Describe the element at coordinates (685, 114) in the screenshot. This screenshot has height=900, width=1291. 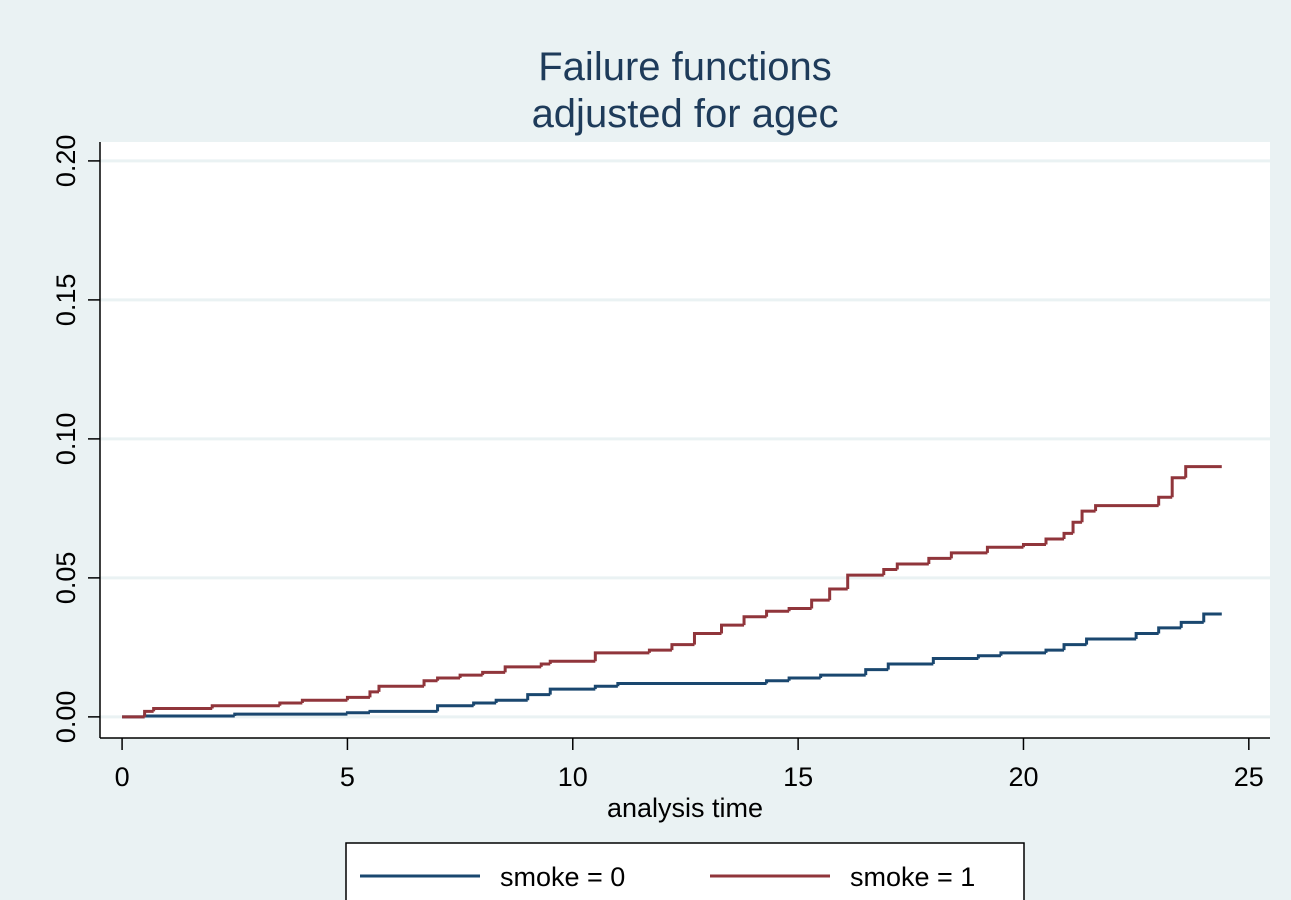
I see `chart-subtitle: adjusted for agec` at that location.